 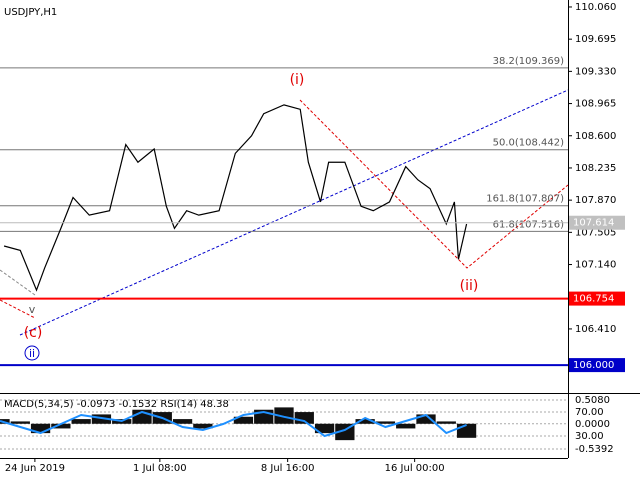 I want to click on y-tick-label: 108.600, so click(x=595, y=136).